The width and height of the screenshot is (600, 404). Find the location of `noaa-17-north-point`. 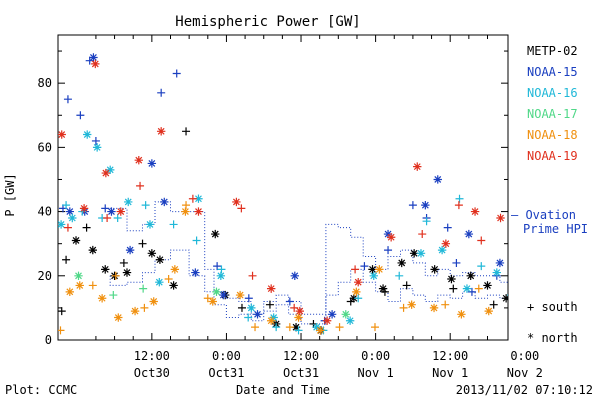

noaa-17-north-point is located at coordinates (78, 275).